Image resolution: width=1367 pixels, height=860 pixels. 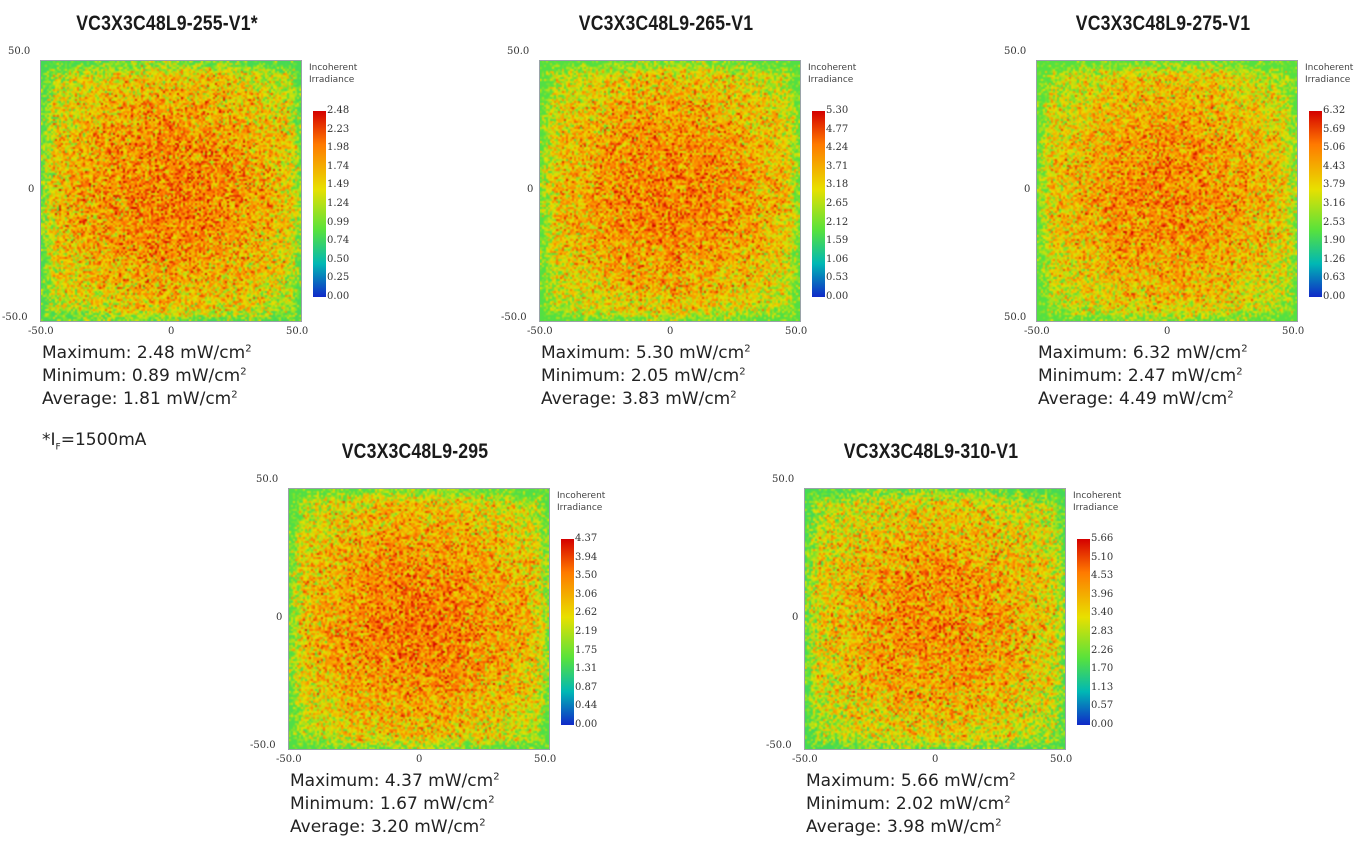 What do you see at coordinates (338, 110) in the screenshot?
I see `colorbar-tick-label: 2.48` at bounding box center [338, 110].